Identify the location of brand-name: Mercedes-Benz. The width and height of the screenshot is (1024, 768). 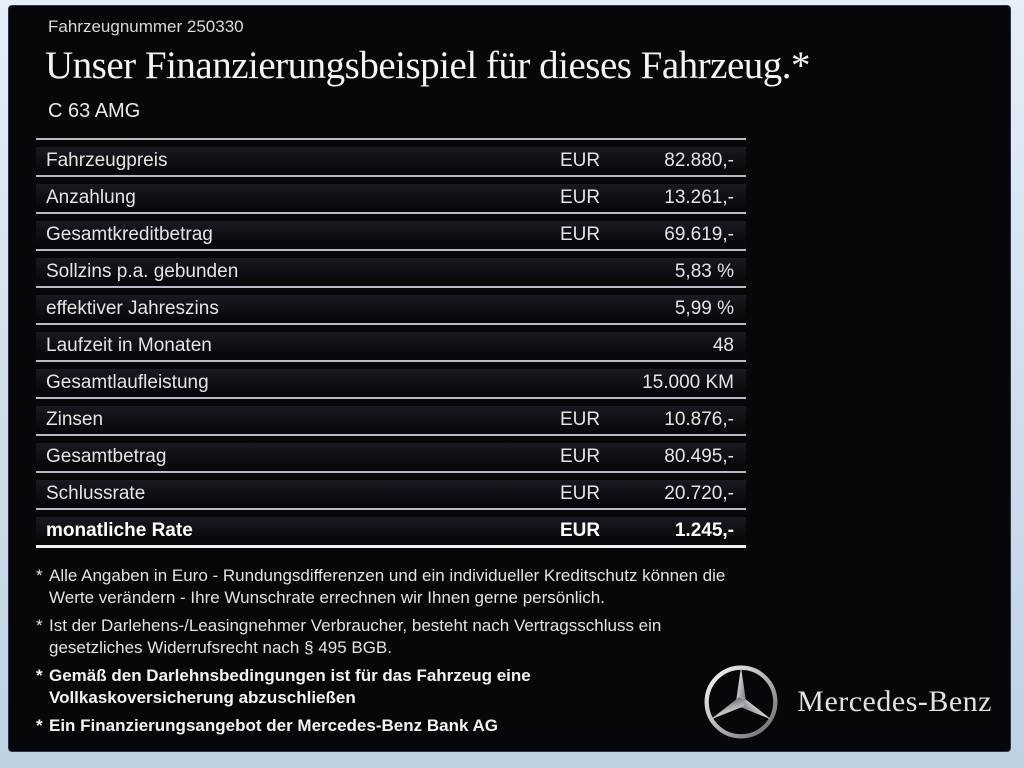
(894, 701).